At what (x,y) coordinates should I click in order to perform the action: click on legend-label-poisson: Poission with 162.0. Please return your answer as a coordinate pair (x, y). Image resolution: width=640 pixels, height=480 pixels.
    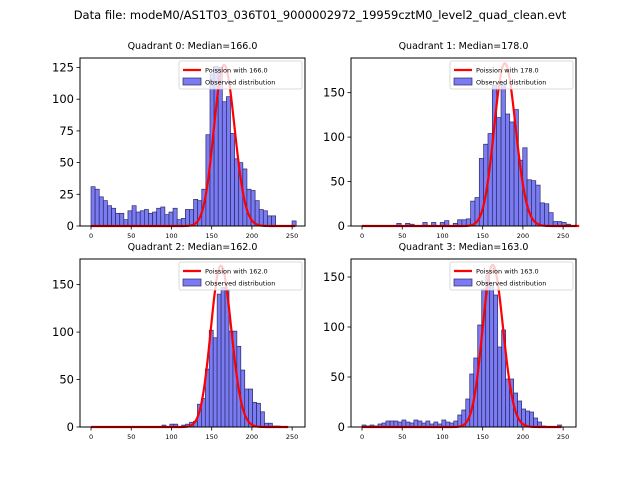
    Looking at the image, I should click on (236, 272).